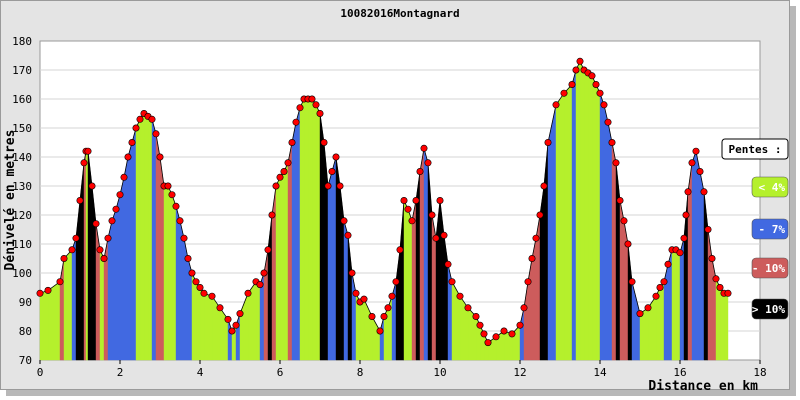 The width and height of the screenshot is (800, 400). What do you see at coordinates (679, 372) in the screenshot?
I see `x-tick-label: 16` at bounding box center [679, 372].